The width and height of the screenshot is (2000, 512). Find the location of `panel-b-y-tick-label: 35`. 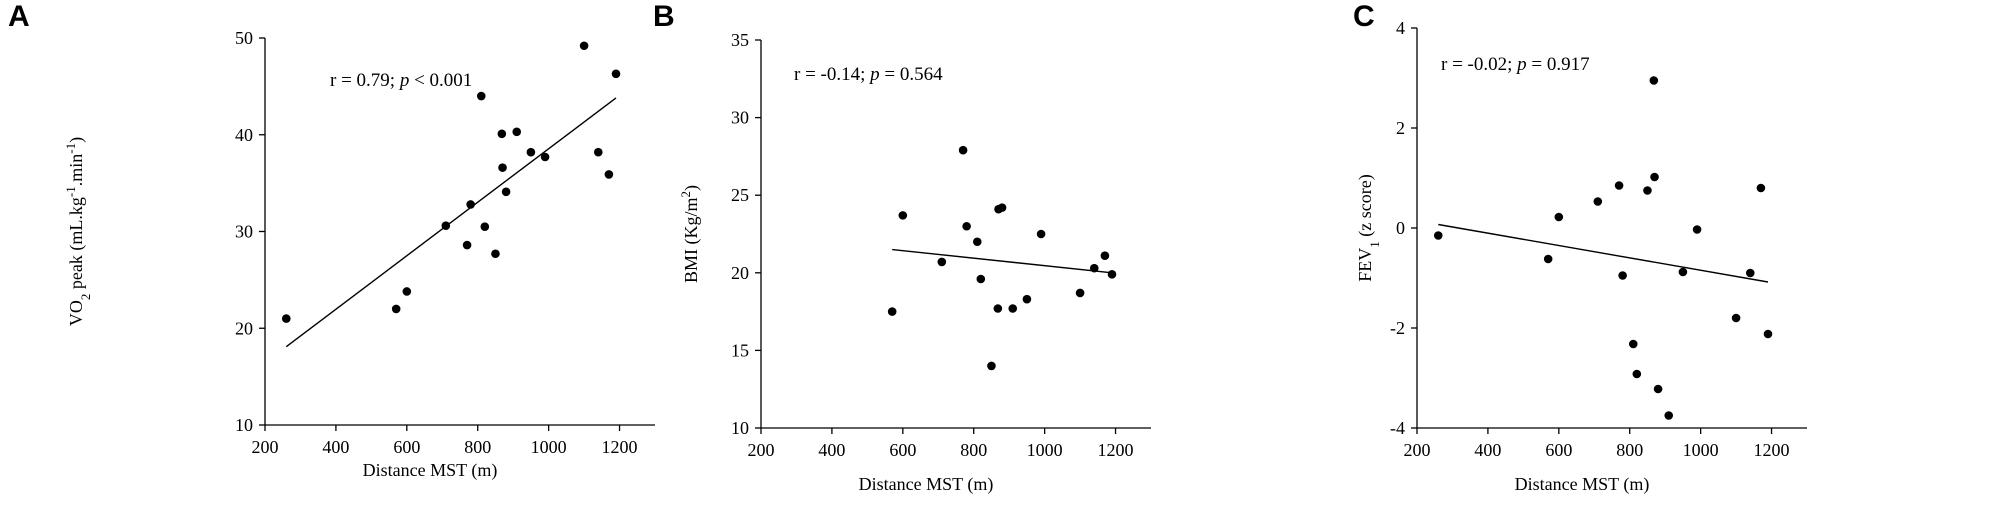

panel-b-y-tick-label: 35 is located at coordinates (740, 40).